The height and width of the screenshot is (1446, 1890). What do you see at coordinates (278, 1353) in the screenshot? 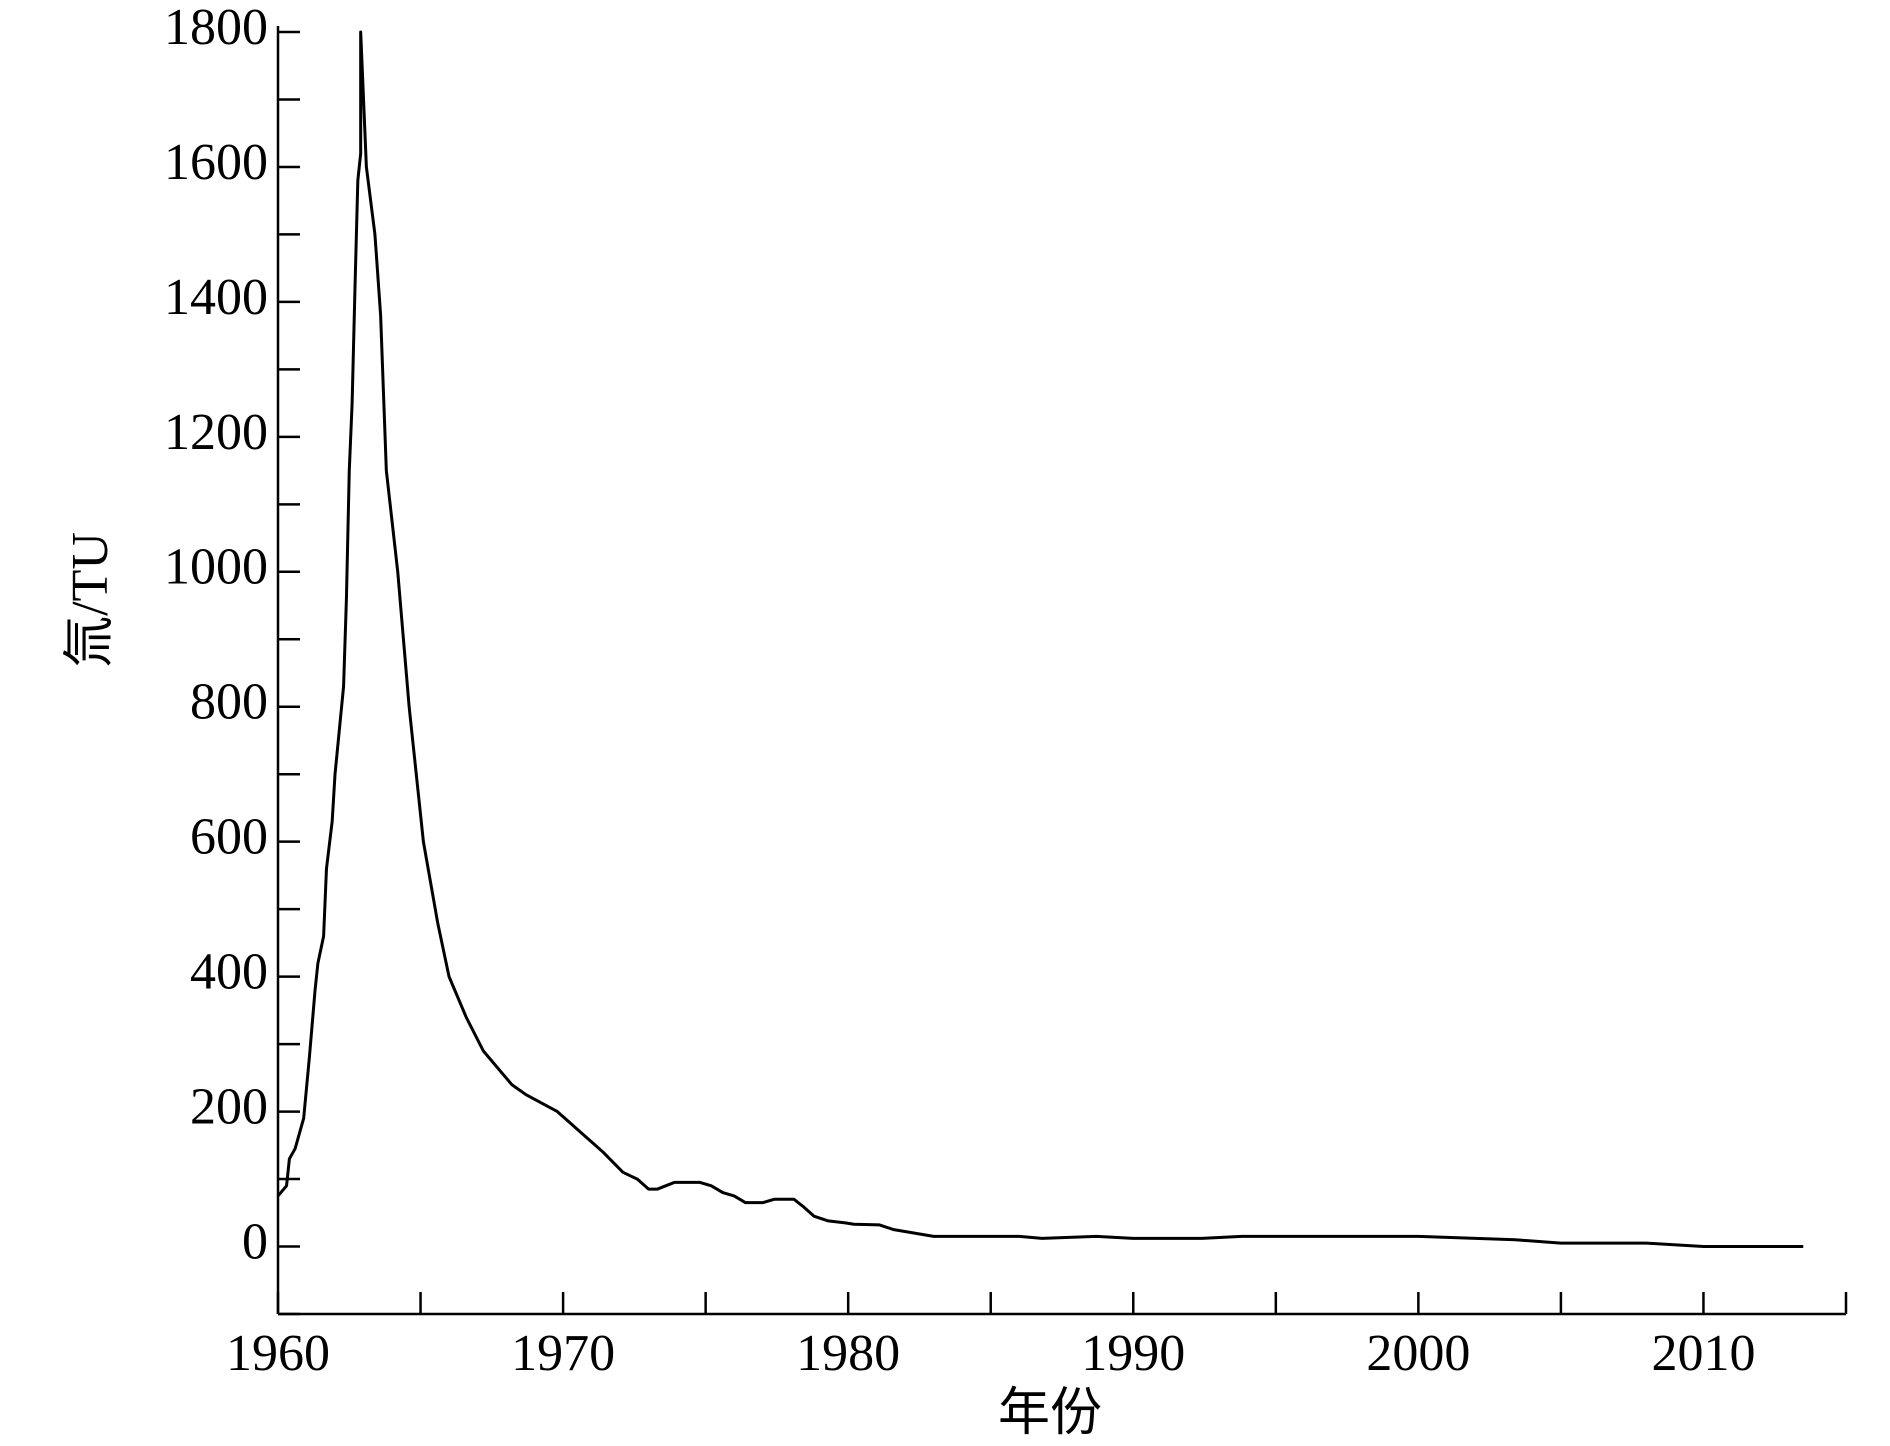
I see `x-tick-label: 1960` at bounding box center [278, 1353].